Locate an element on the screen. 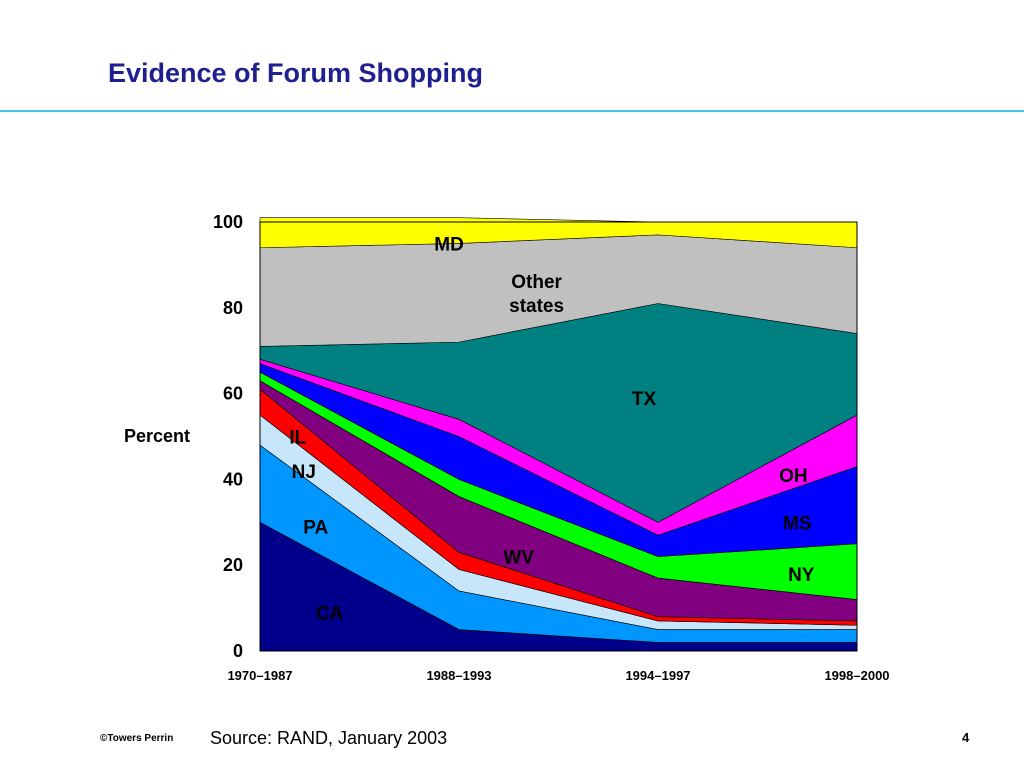 This screenshot has width=1024, height=768. x-tick-label: 1994–1997 is located at coordinates (657, 675).